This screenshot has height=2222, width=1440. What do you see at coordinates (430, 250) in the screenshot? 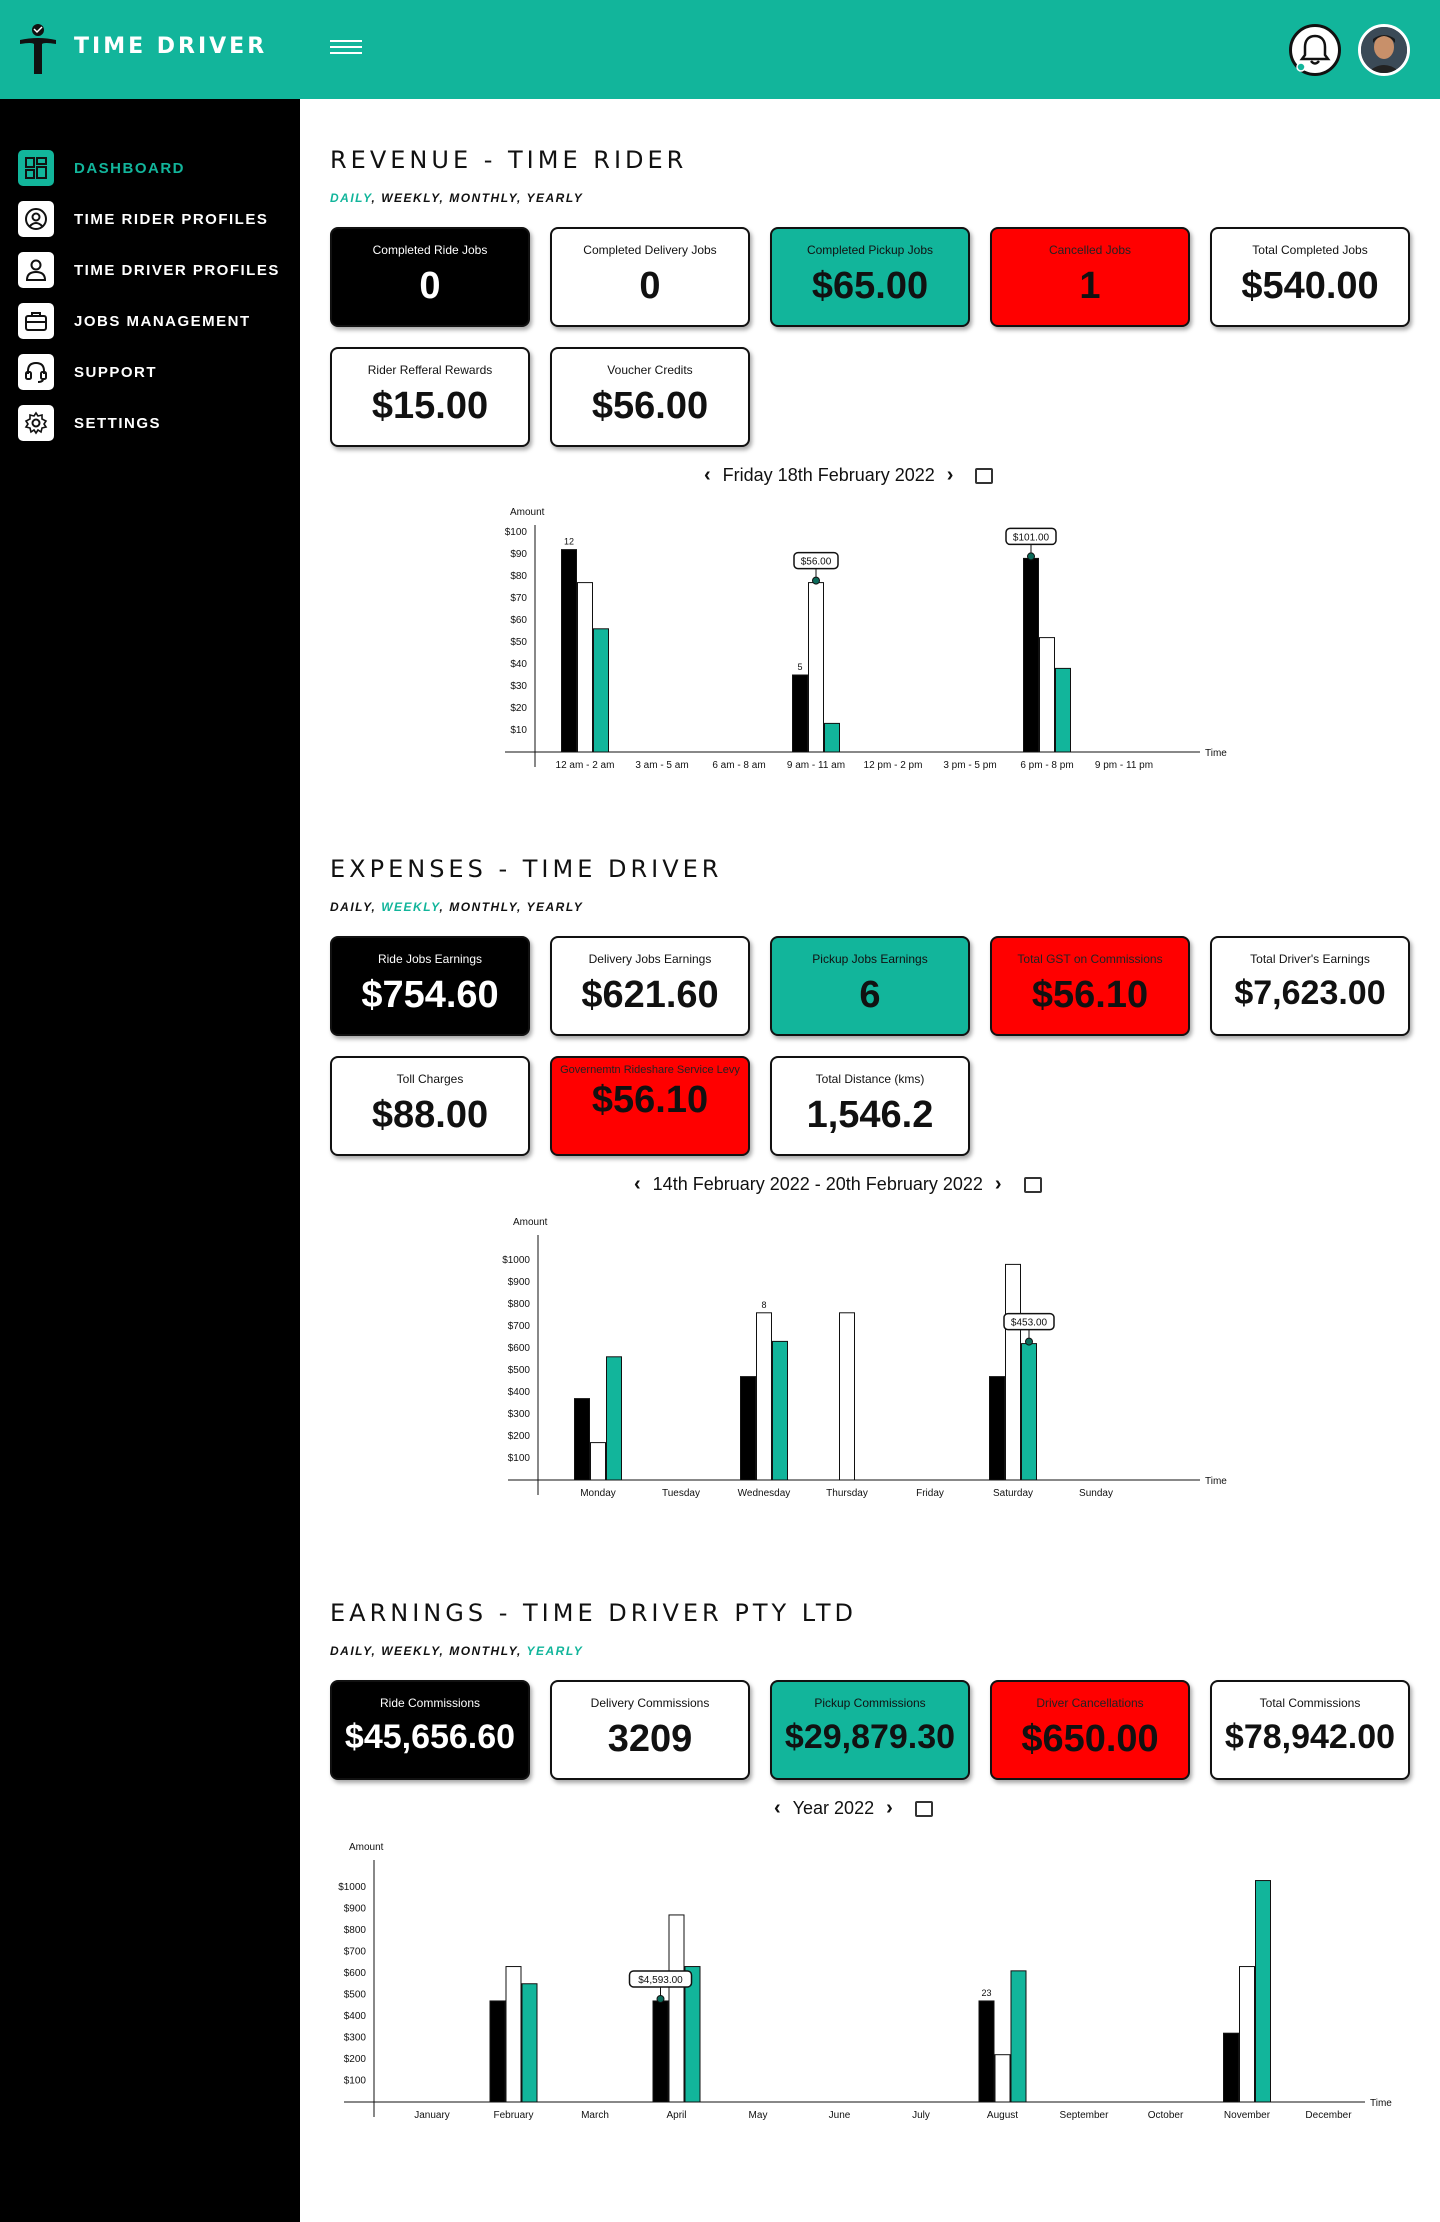
I see `card-label: Completed Ride Jobs` at bounding box center [430, 250].